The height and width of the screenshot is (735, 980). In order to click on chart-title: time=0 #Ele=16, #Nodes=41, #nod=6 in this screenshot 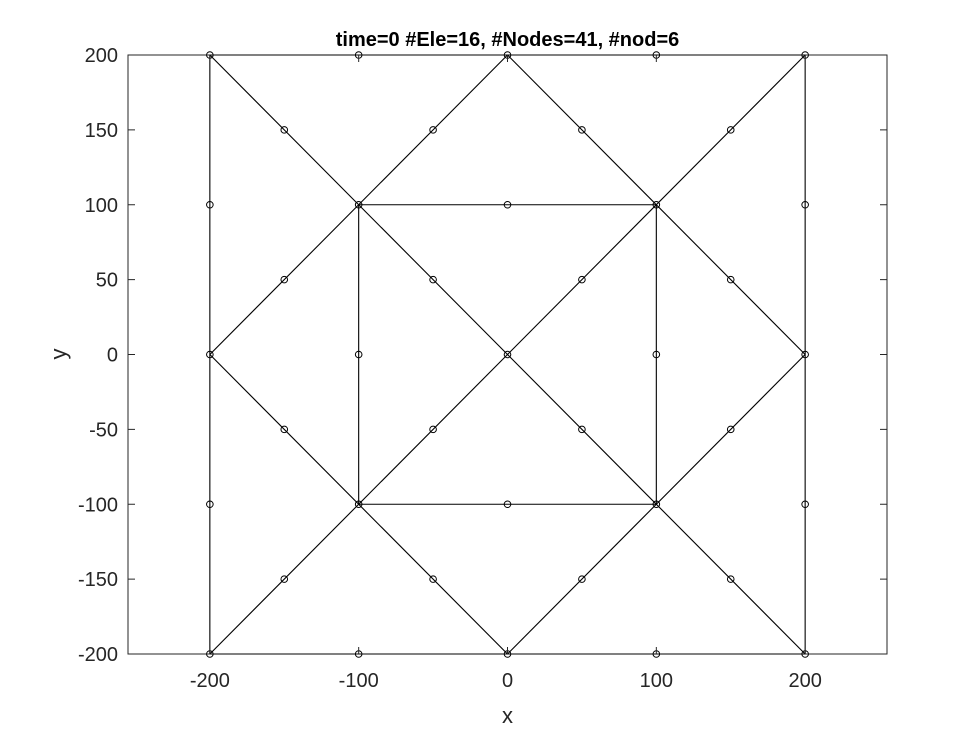, I will do `click(508, 40)`.